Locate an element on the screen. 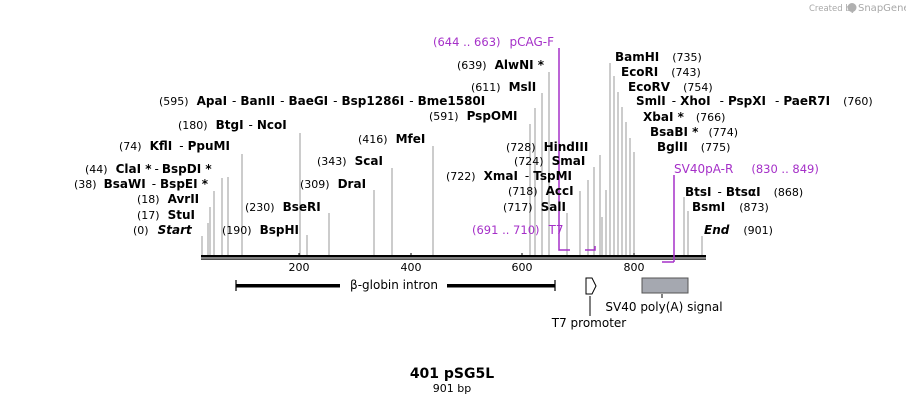  site-drai: (309) DraI is located at coordinates (333, 184).